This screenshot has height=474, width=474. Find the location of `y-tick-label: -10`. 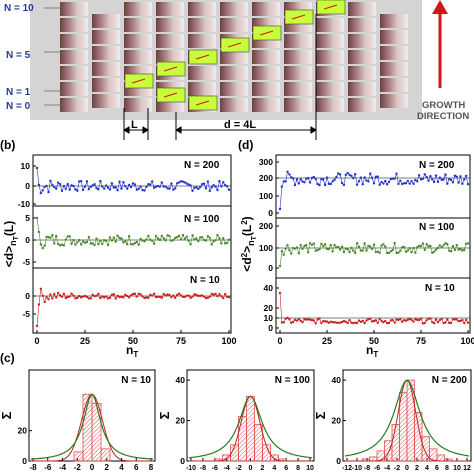

y-tick-label: -10 is located at coordinates (24, 204).